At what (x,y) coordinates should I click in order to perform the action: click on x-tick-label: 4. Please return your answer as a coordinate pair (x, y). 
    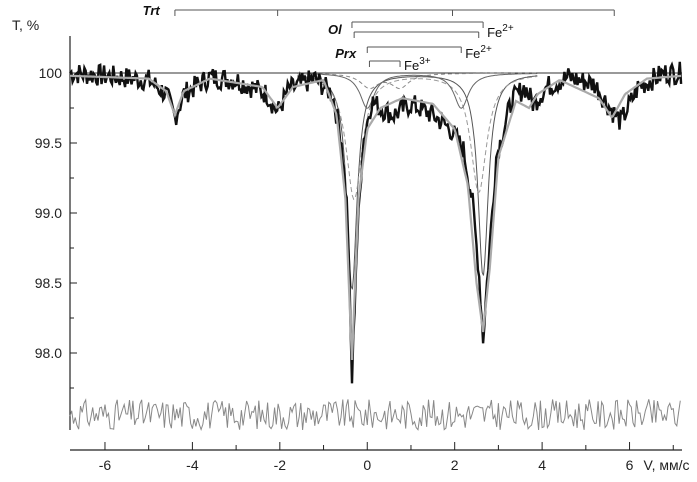
    Looking at the image, I should click on (542, 465).